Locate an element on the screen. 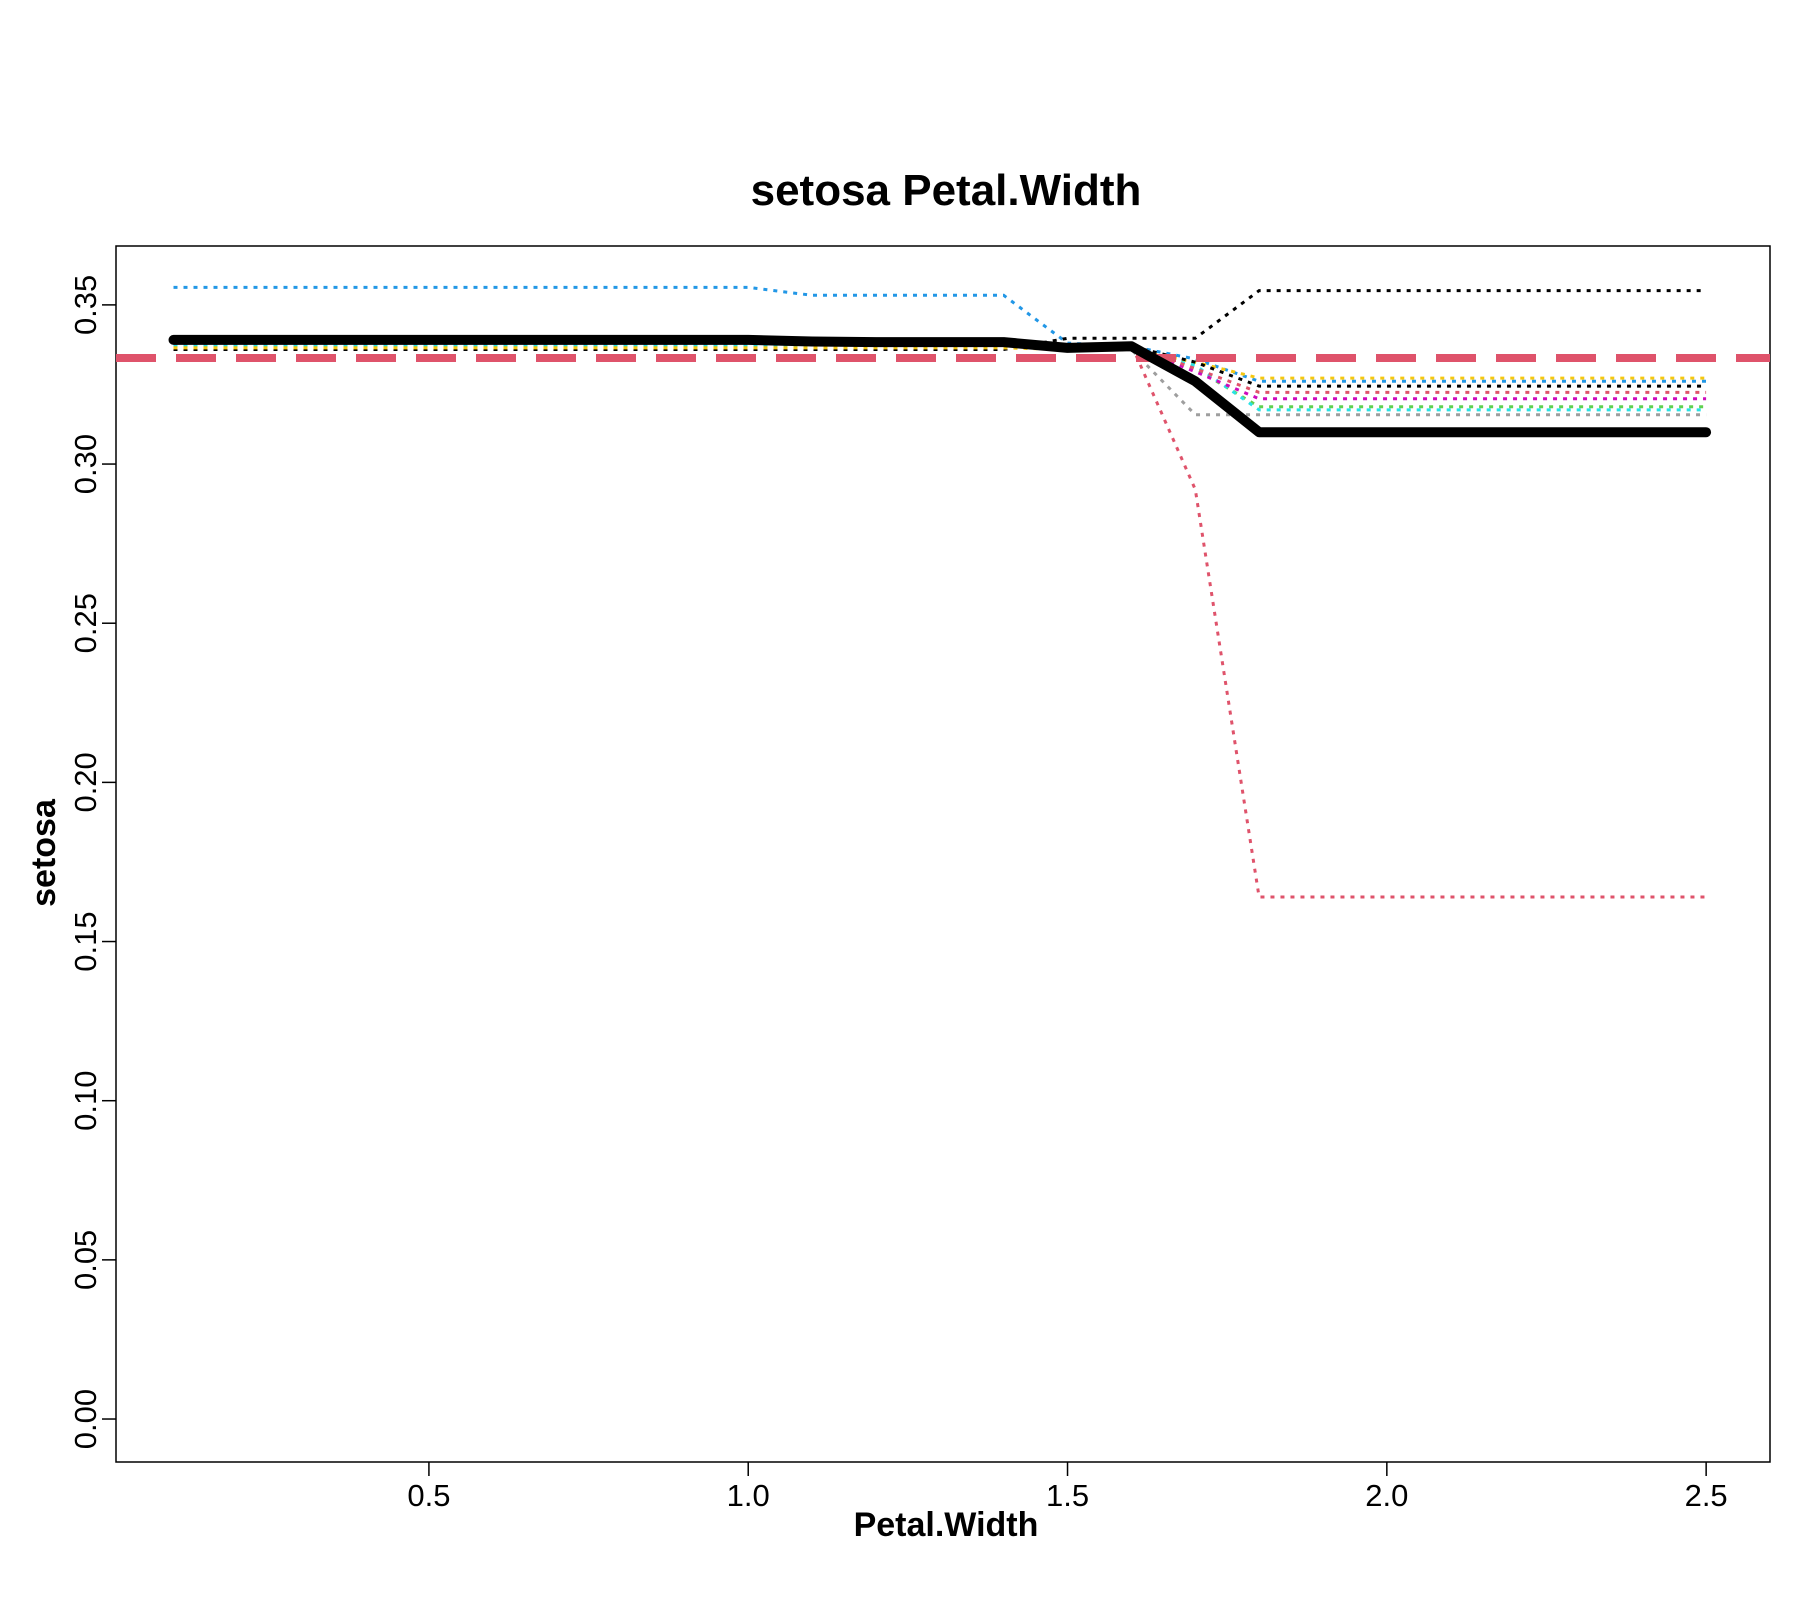  mean-line is located at coordinates (940, 386).